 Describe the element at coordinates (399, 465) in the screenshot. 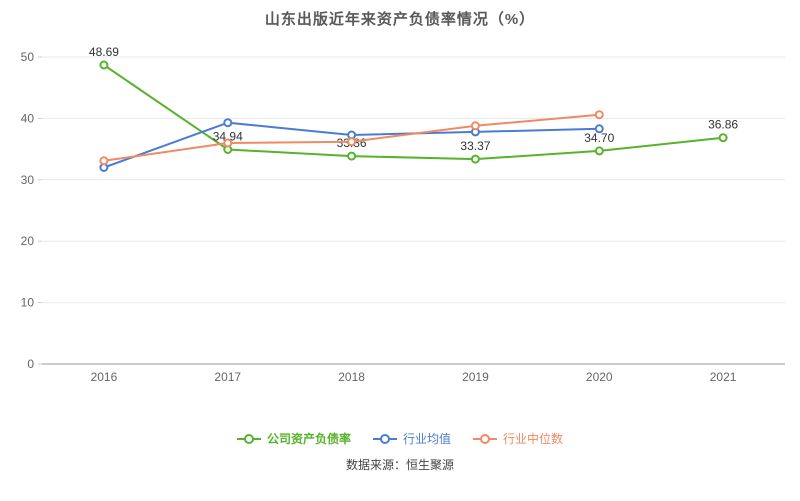

I see `data-source-note: 数据来源：恒生聚源` at that location.